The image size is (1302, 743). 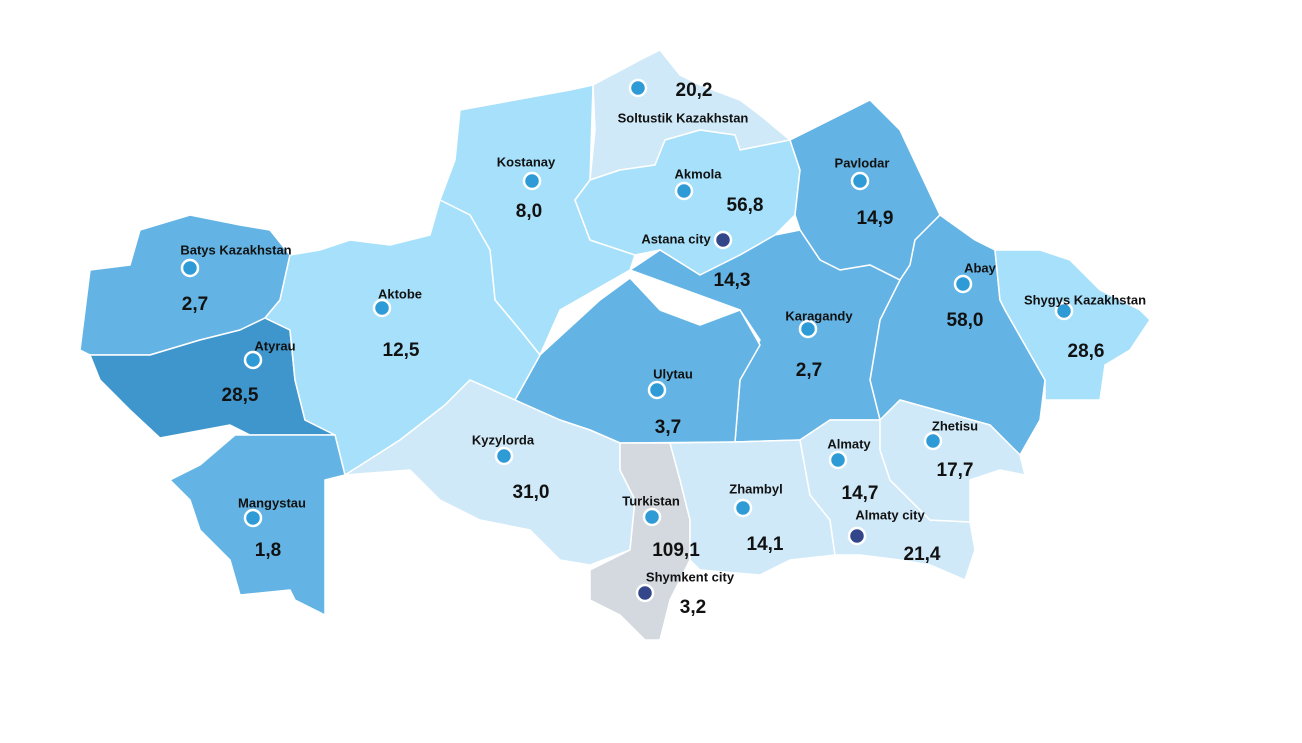 What do you see at coordinates (676, 550) in the screenshot?
I see `region-value: 109,1` at bounding box center [676, 550].